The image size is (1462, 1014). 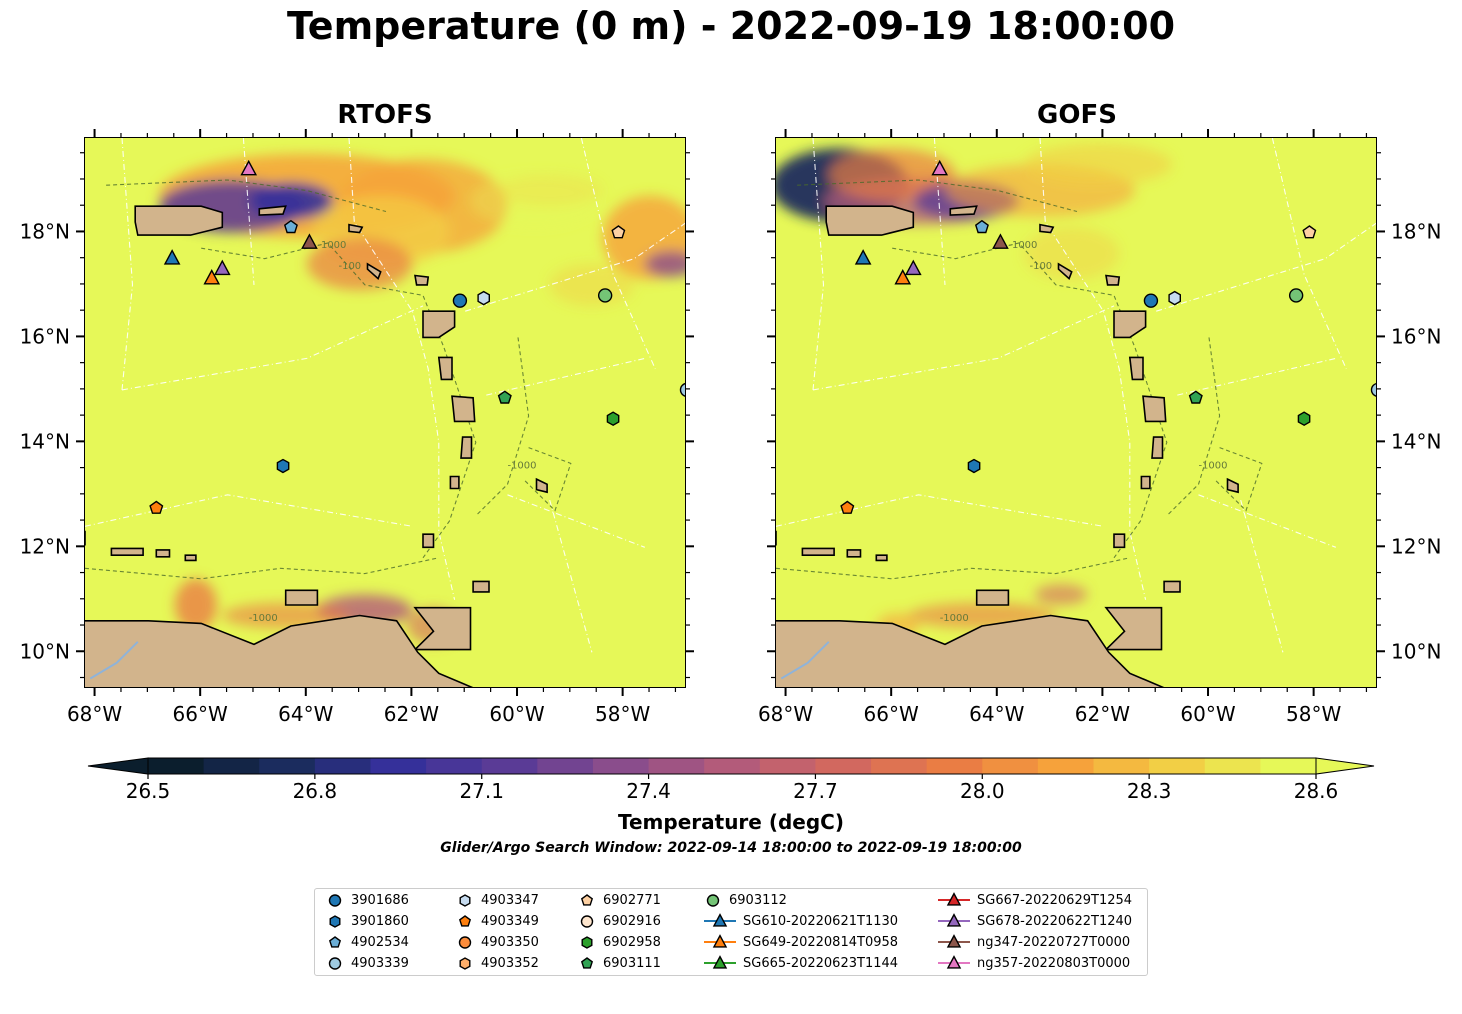 I want to click on legend-label: SG678-20220622T1240, so click(x=1055, y=921).